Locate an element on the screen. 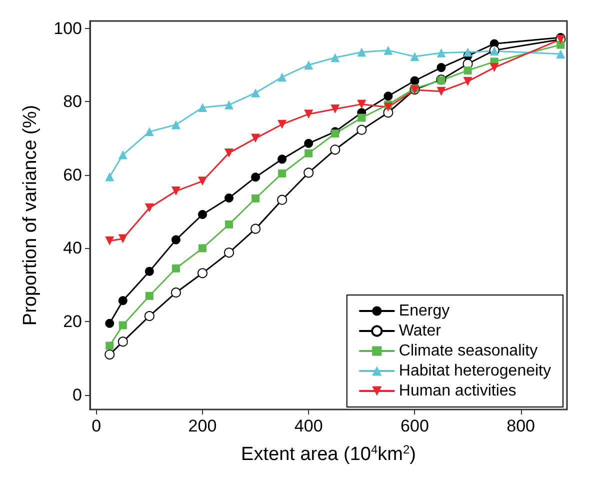 This screenshot has width=611, height=477. y-axis-title: Proportion of variance (%) is located at coordinates (30, 215).